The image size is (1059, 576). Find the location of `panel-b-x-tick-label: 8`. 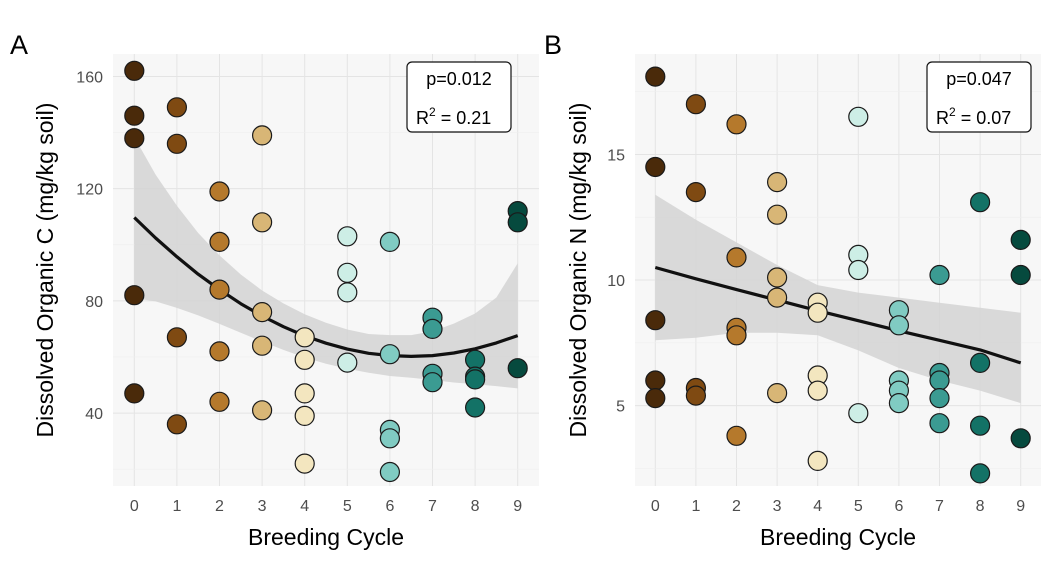

panel-b-x-tick-label: 8 is located at coordinates (980, 506).